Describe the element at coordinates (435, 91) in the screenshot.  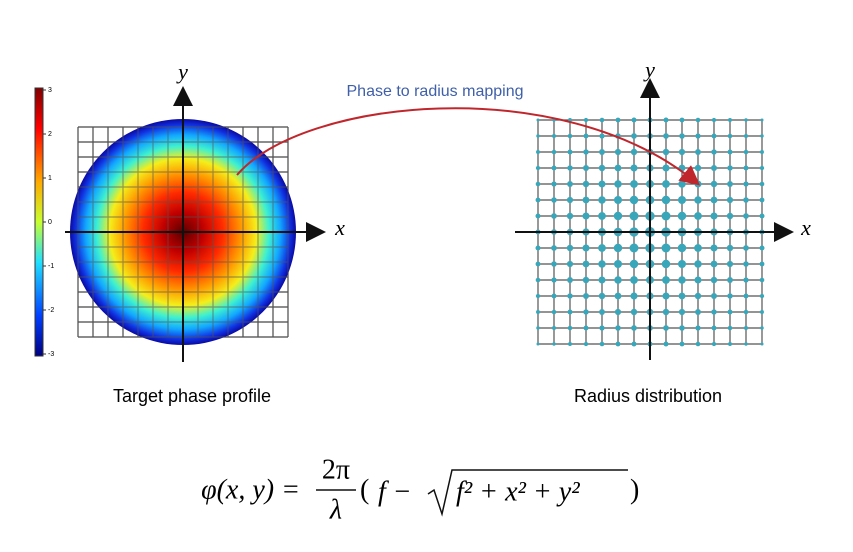
I see `mapping-label: Phase to radius mapping` at that location.